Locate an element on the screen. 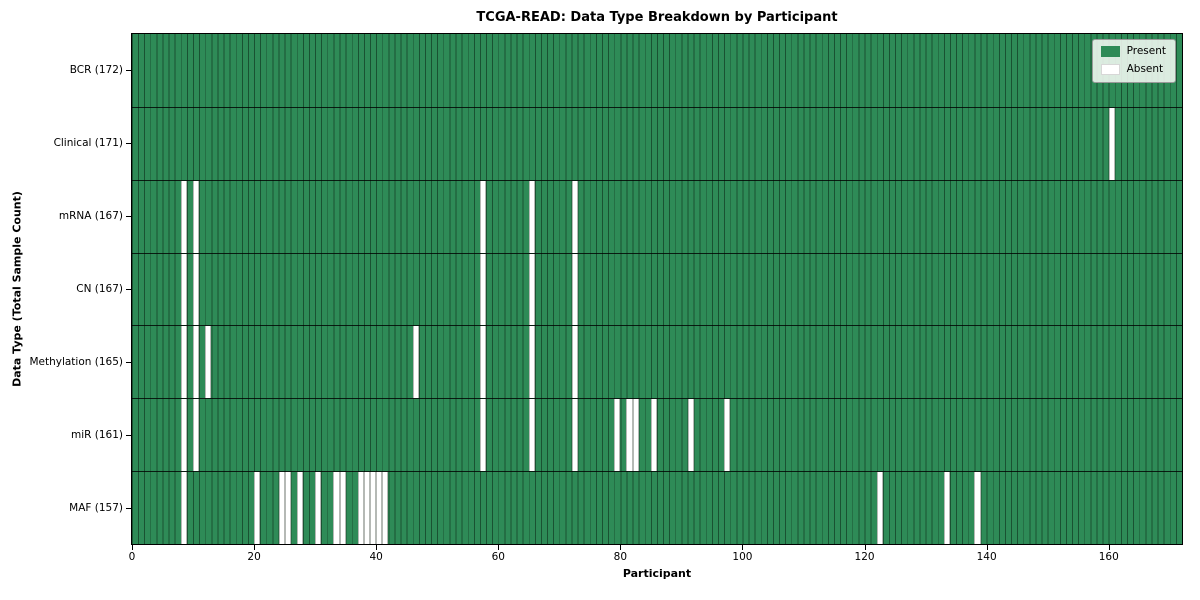  x-tick-label: 100 is located at coordinates (742, 557).